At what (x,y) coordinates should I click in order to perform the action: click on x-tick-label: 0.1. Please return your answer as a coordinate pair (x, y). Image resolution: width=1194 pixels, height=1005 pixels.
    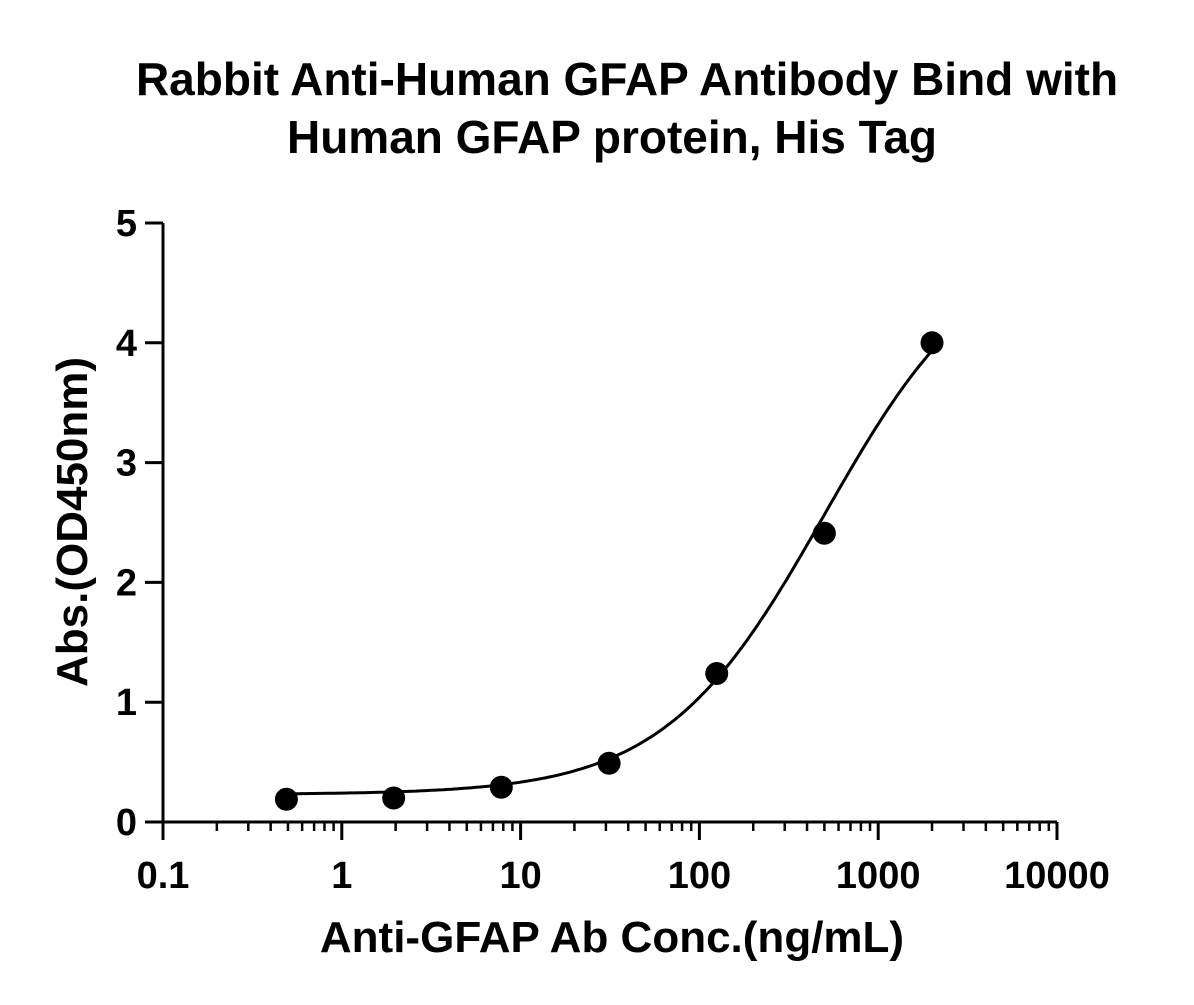
    Looking at the image, I should click on (163, 876).